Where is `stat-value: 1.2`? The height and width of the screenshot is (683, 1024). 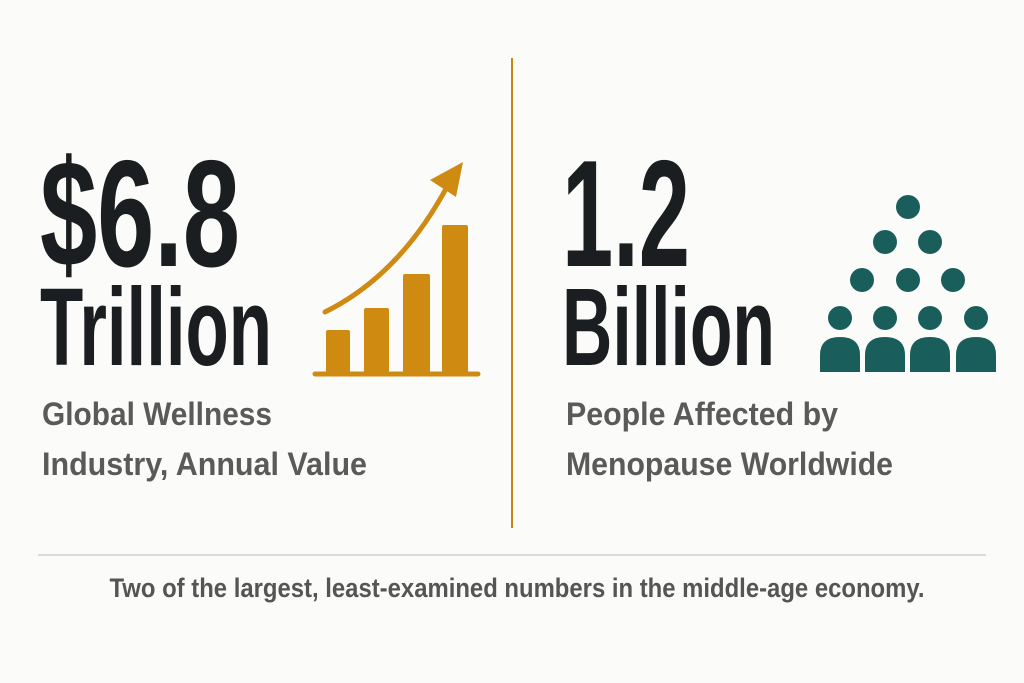
stat-value: 1.2 is located at coordinates (626, 214).